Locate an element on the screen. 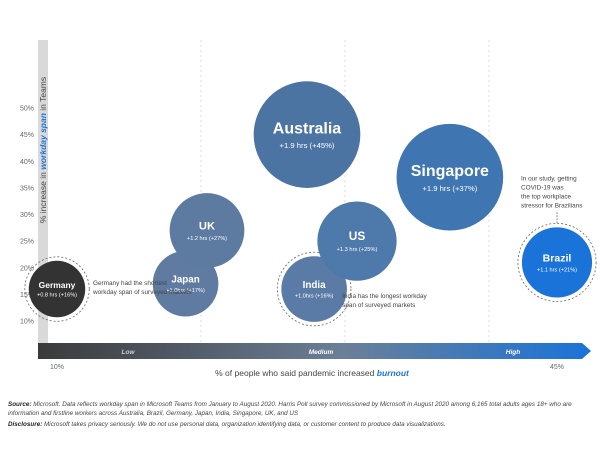  y-axis-title-suffix: in Teams is located at coordinates (43, 95).